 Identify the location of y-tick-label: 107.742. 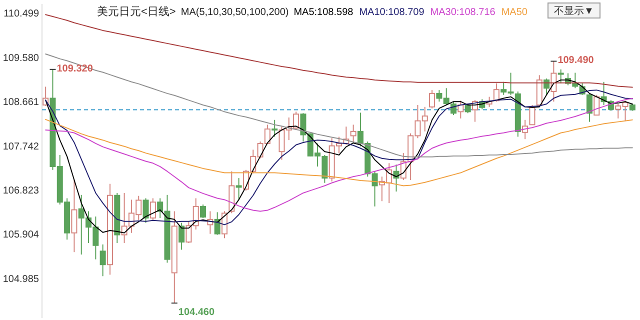
(21, 146).